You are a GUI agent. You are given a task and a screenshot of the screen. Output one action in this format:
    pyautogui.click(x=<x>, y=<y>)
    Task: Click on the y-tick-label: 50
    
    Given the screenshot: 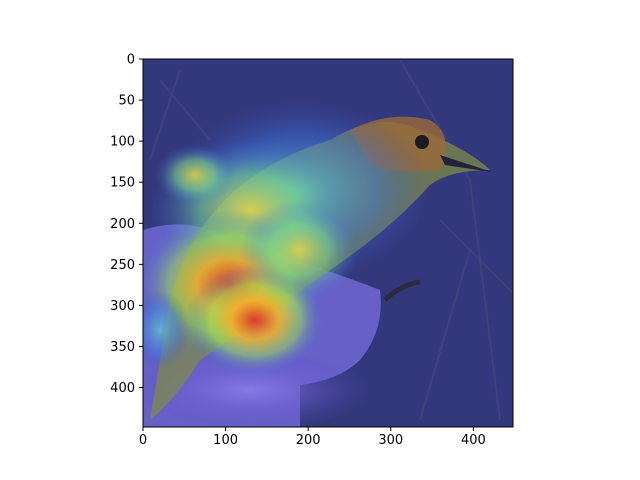 What is the action you would take?
    pyautogui.click(x=126, y=101)
    